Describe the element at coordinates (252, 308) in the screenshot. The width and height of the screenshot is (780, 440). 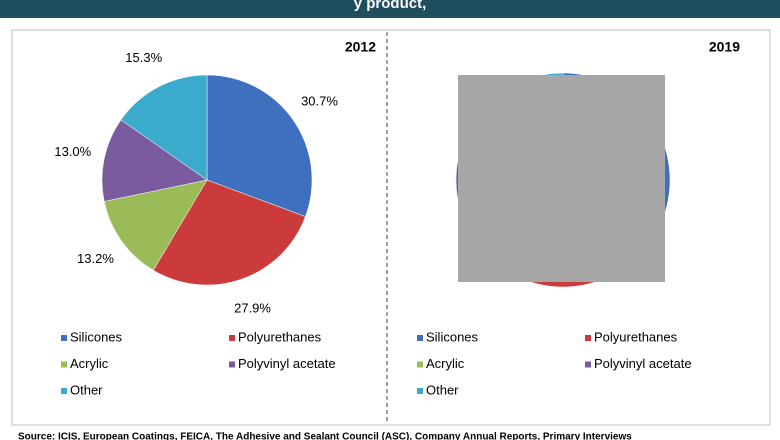
I see `value-label: 27.9%` at that location.